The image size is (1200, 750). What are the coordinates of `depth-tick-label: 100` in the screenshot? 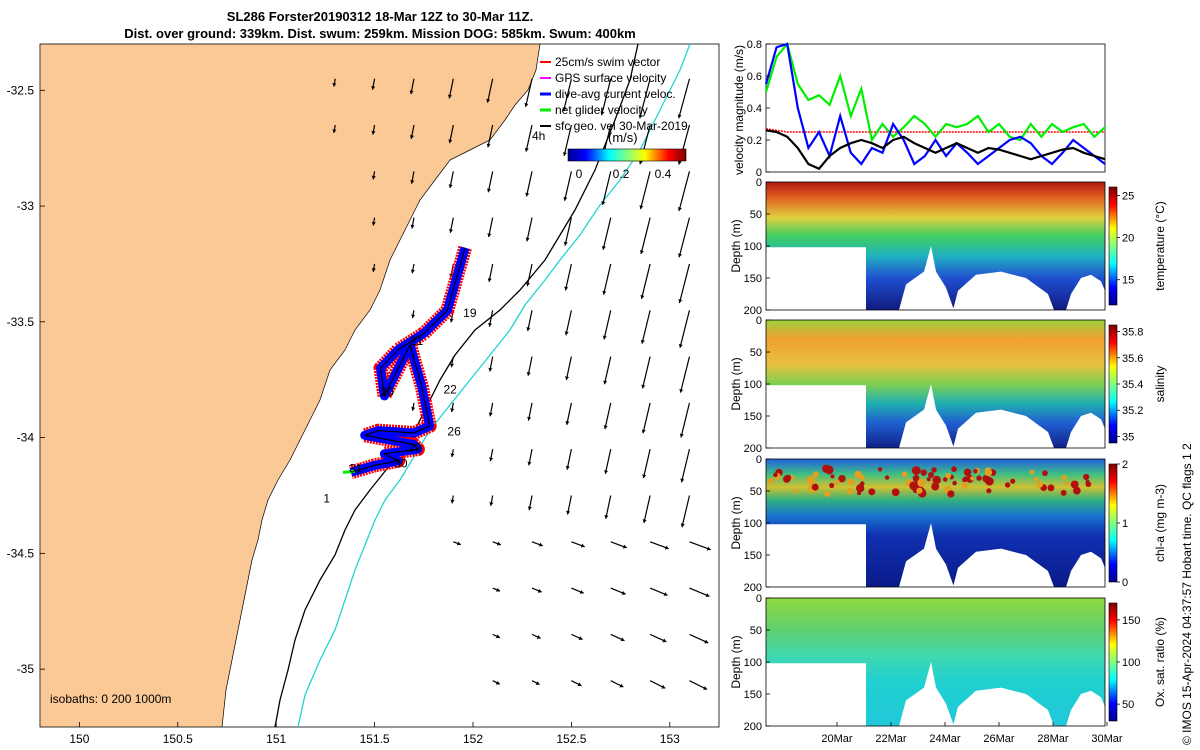 It's located at (753, 247).